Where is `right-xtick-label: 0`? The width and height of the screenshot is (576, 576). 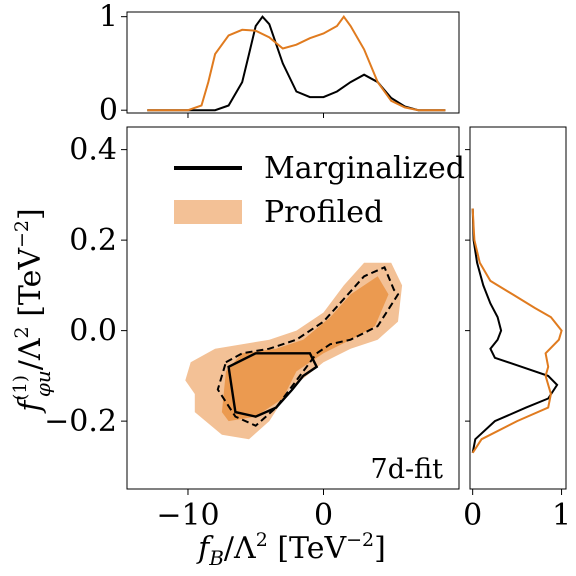
right-xtick-label: 0 is located at coordinates (472, 515).